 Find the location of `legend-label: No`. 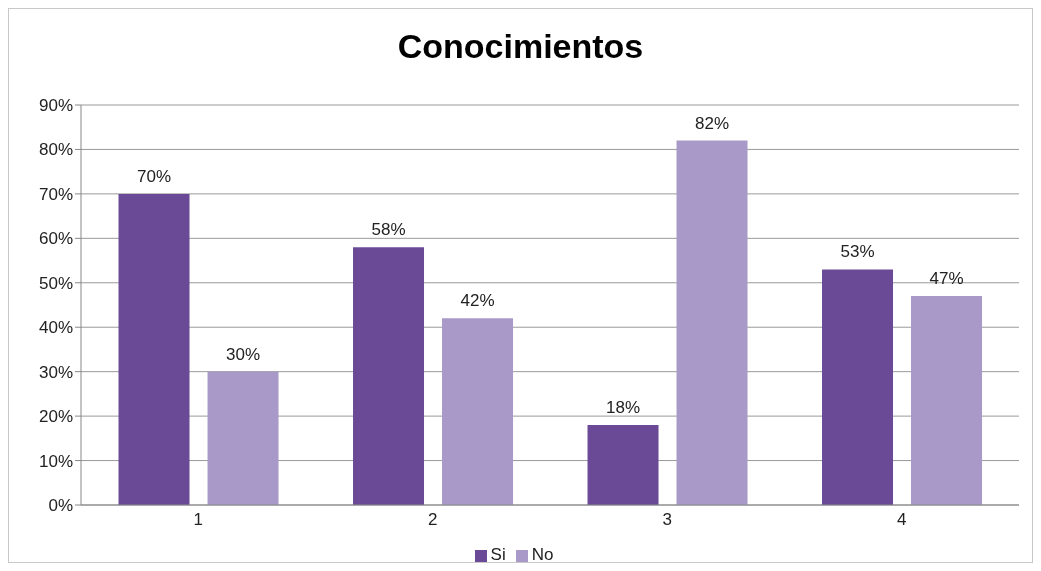

legend-label: No is located at coordinates (542, 554).